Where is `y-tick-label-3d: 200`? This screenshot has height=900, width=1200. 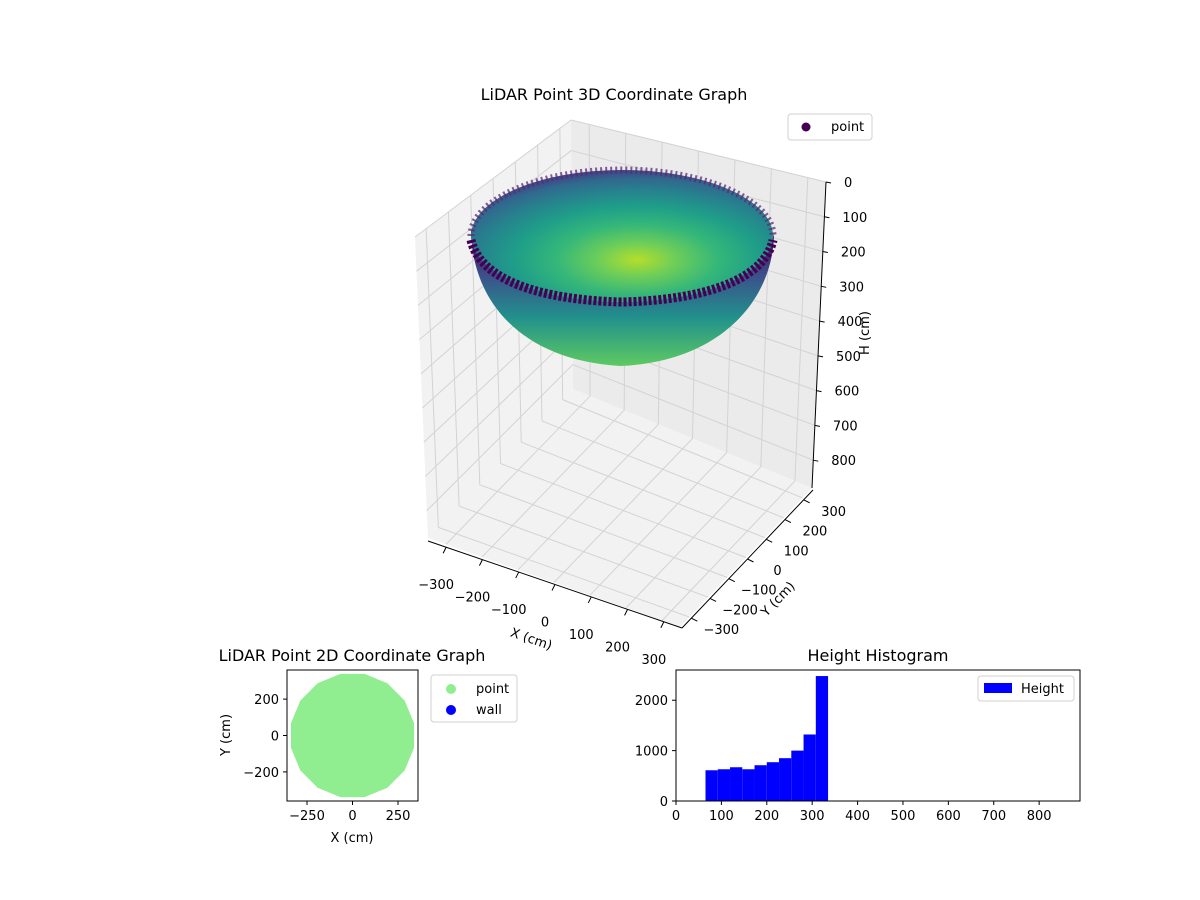 y-tick-label-3d: 200 is located at coordinates (815, 532).